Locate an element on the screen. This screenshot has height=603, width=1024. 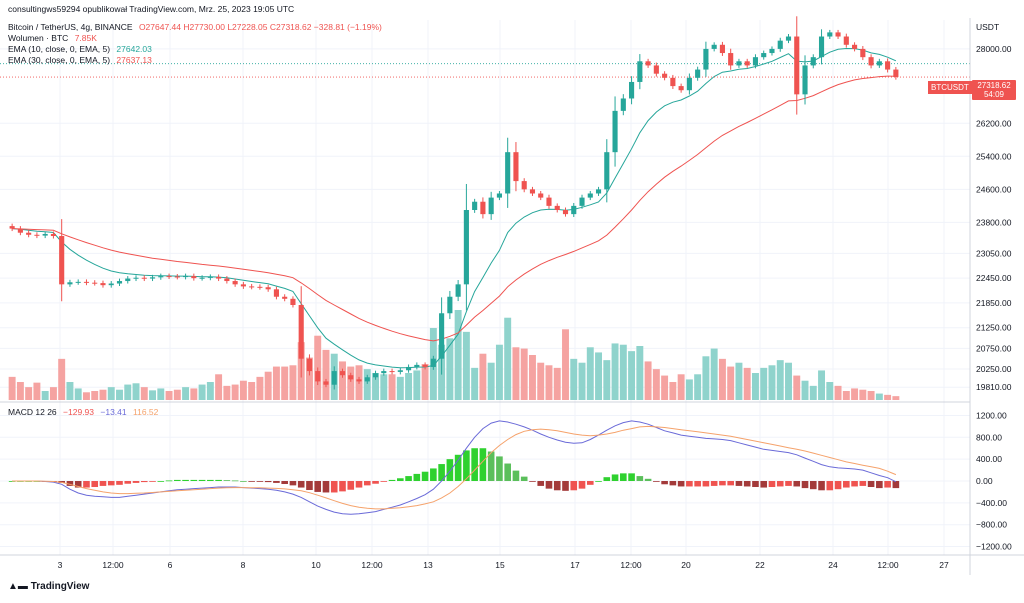
price-tick-label: 28000.00 is located at coordinates (994, 49).